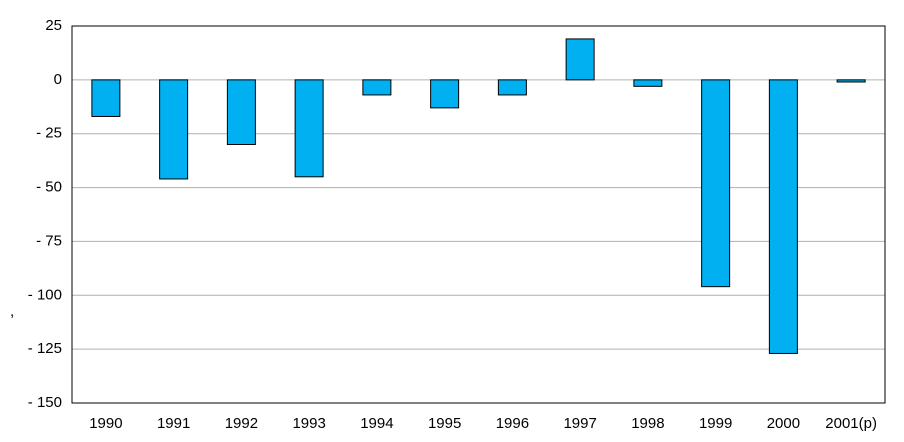 Image resolution: width=904 pixels, height=442 pixels. What do you see at coordinates (715, 423) in the screenshot?
I see `x-tick-label: 1999` at bounding box center [715, 423].